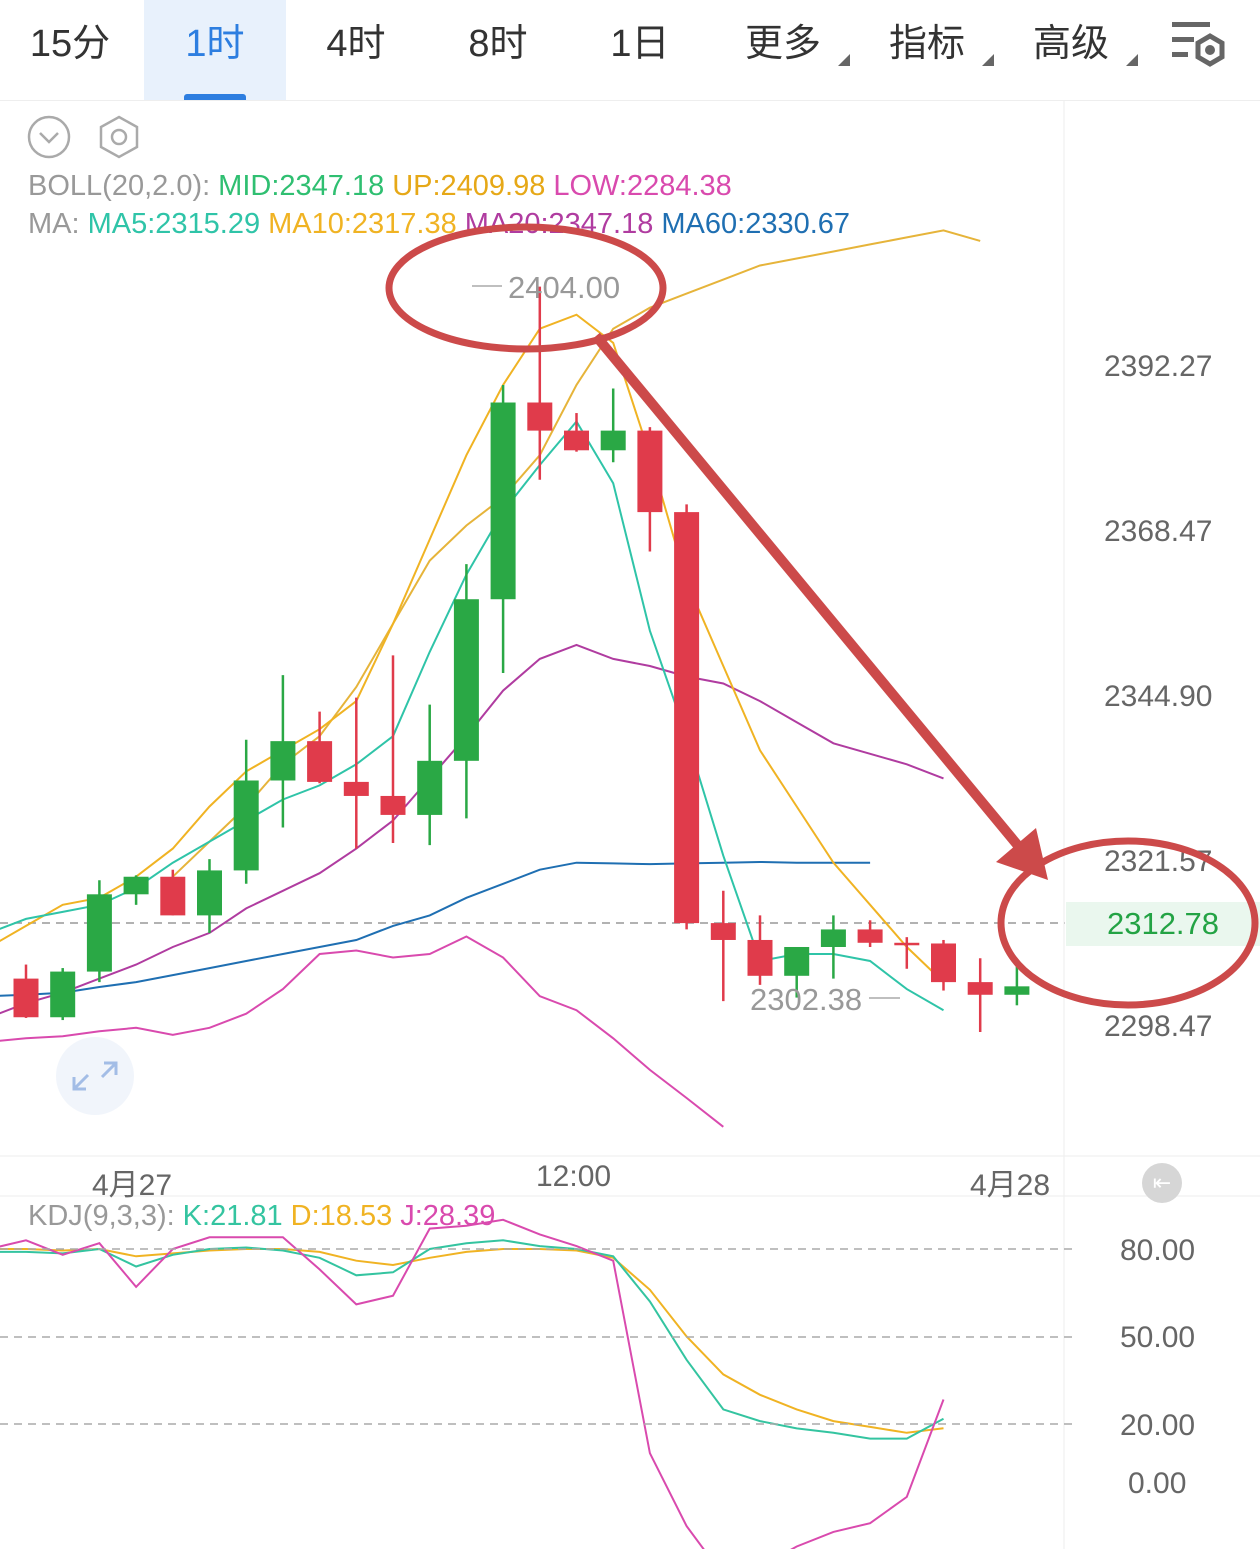 This screenshot has height=1549, width=1260. Describe the element at coordinates (215, 44) in the screenshot. I see `tab-label: 1时` at that location.